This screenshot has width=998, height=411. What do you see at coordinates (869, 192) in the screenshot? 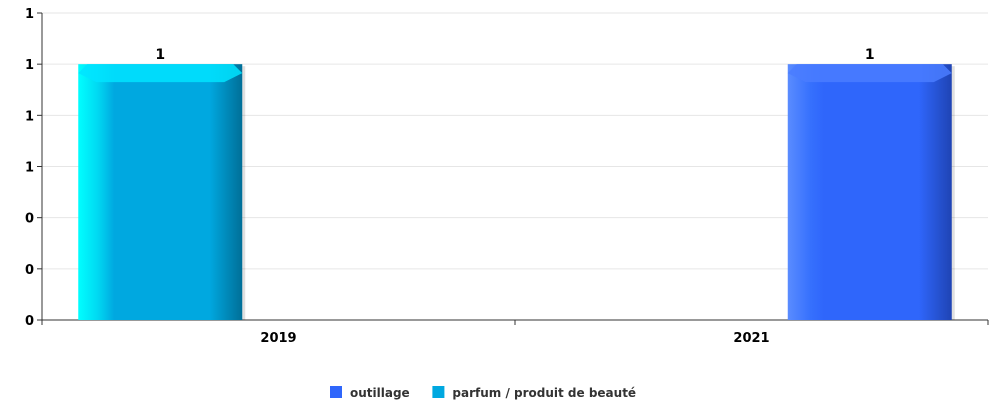
I see `bar-outillage` at bounding box center [869, 192].